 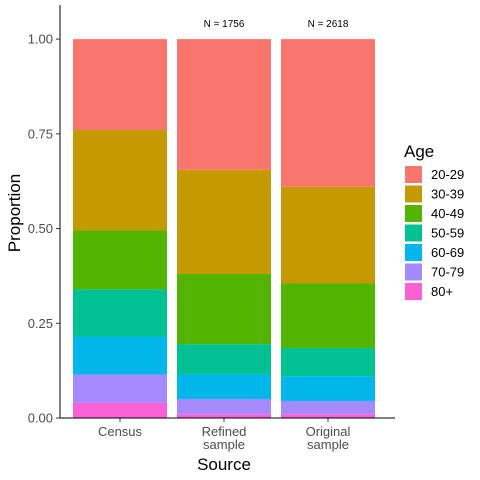 I want to click on annotation-n-1: N = 1756, so click(x=224, y=24).